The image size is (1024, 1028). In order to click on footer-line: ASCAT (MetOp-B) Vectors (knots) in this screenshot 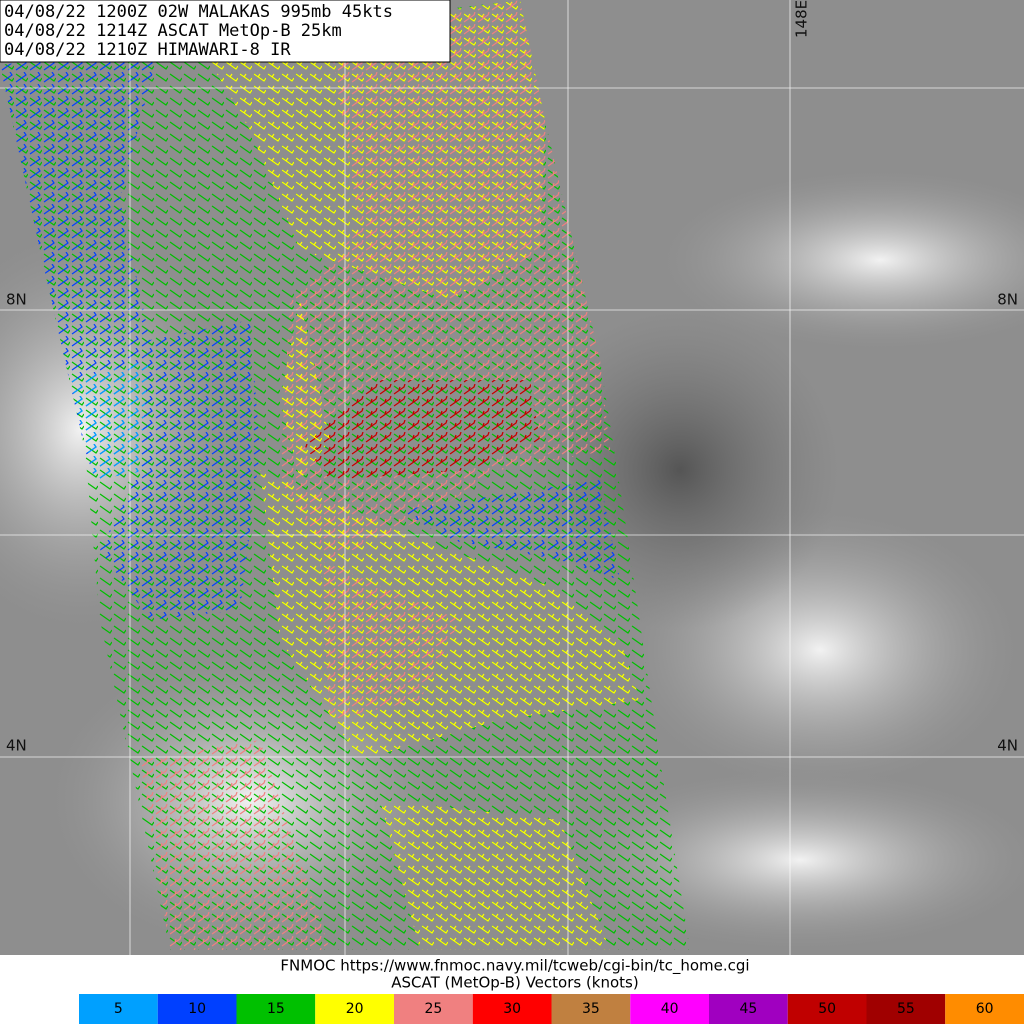, I will do `click(514, 983)`.